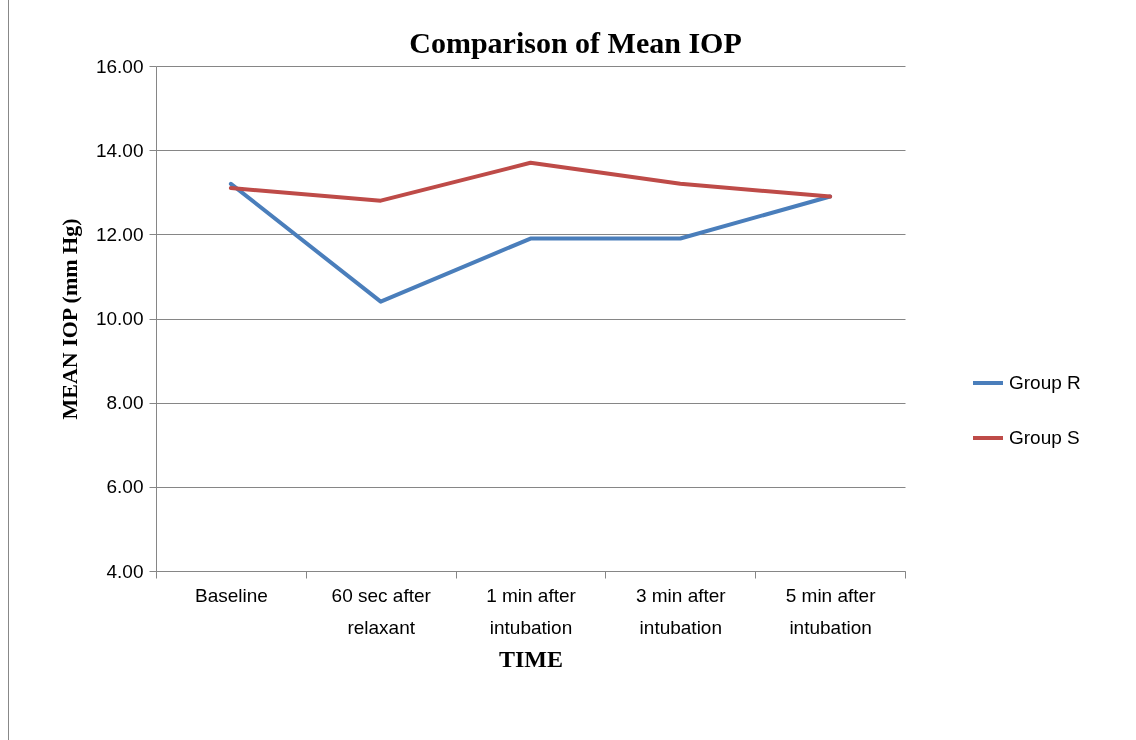 This screenshot has height=740, width=1136. Describe the element at coordinates (531, 611) in the screenshot. I see `x-tick-label: 1 min after intubation` at that location.